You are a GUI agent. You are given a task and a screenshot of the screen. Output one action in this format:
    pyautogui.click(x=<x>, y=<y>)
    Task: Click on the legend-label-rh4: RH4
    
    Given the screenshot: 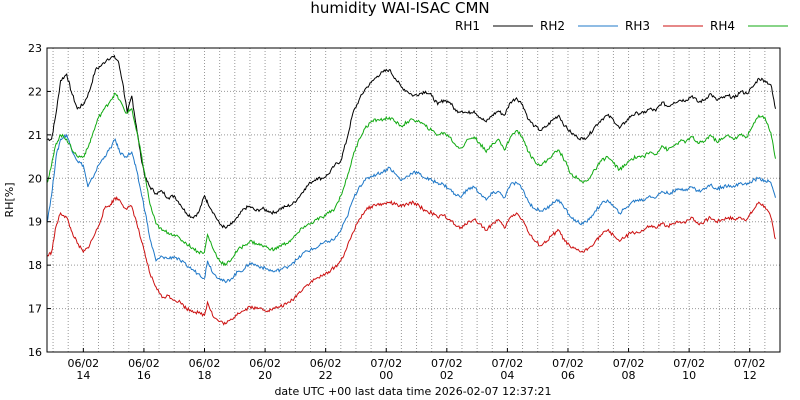 What is the action you would take?
    pyautogui.click(x=722, y=26)
    